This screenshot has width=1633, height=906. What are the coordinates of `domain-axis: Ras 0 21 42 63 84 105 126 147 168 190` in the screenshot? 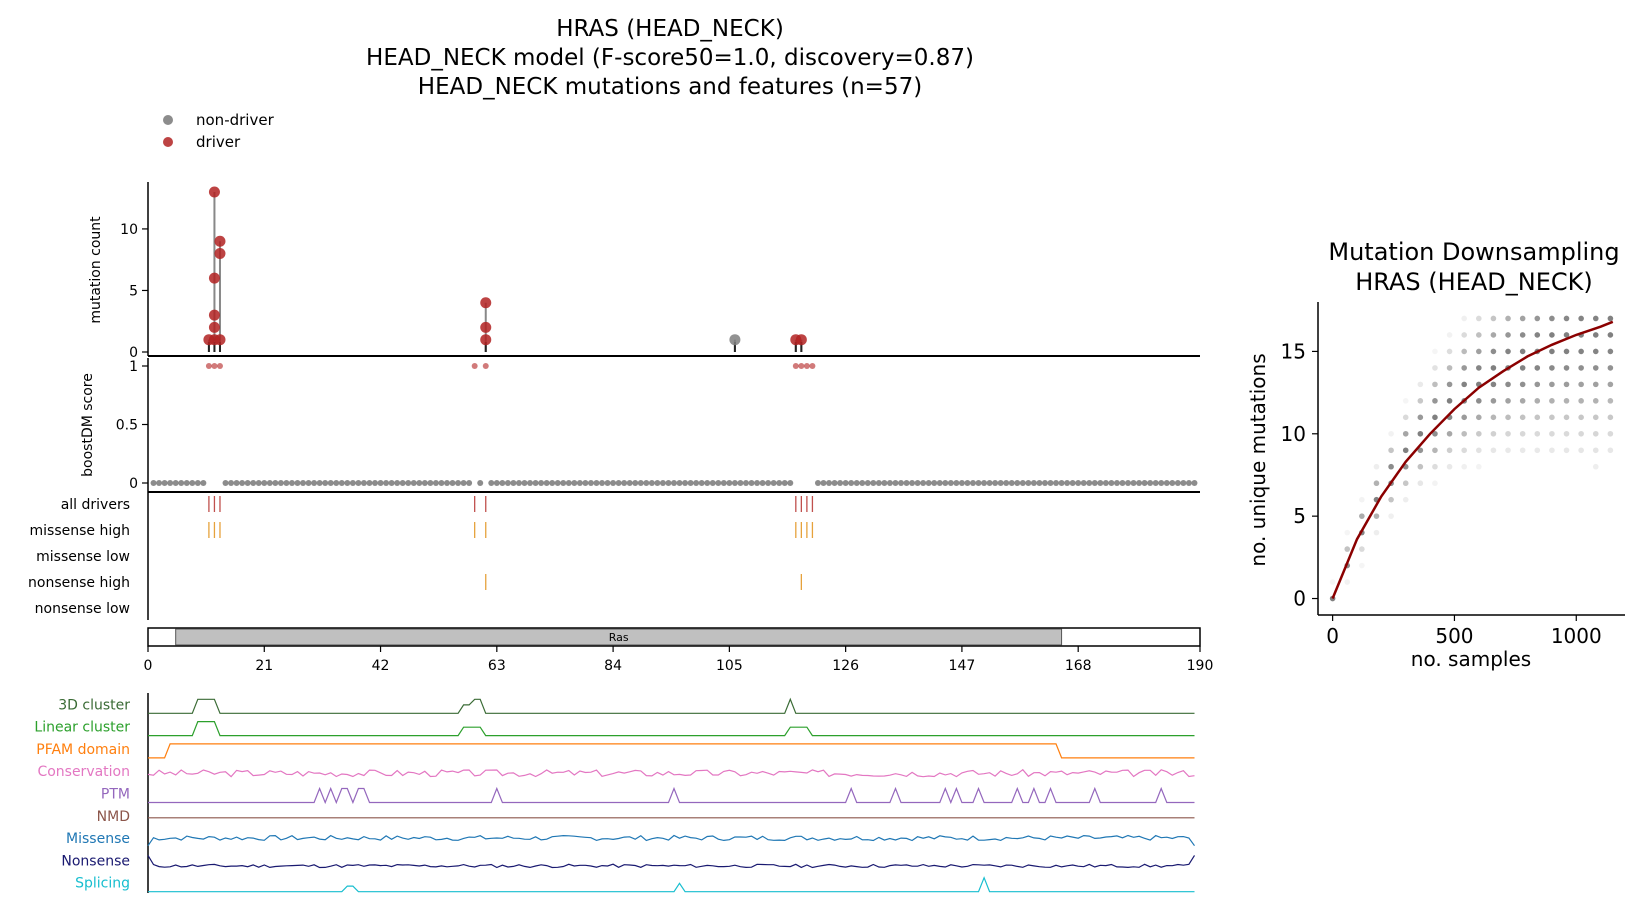 It's located at (678, 650).